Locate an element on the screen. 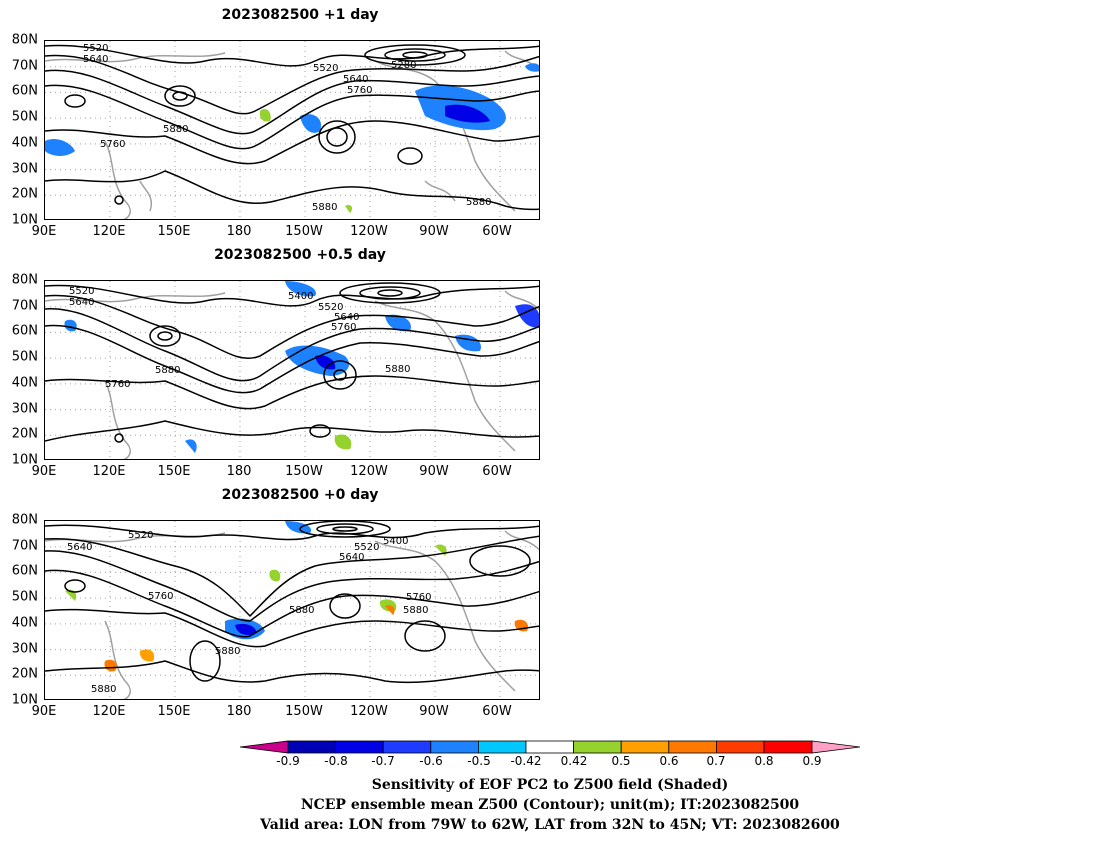 This screenshot has height=850, width=1100. shading is located at coordinates (292, 138).